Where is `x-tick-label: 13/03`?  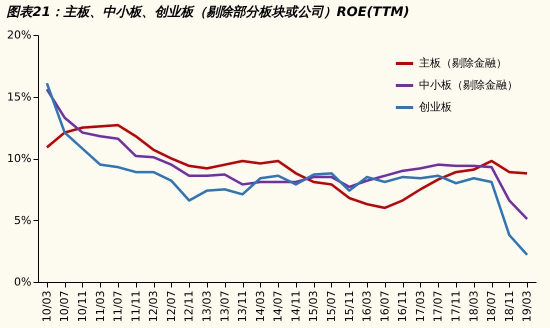 x-tick-label: 13/03 is located at coordinates (207, 306).